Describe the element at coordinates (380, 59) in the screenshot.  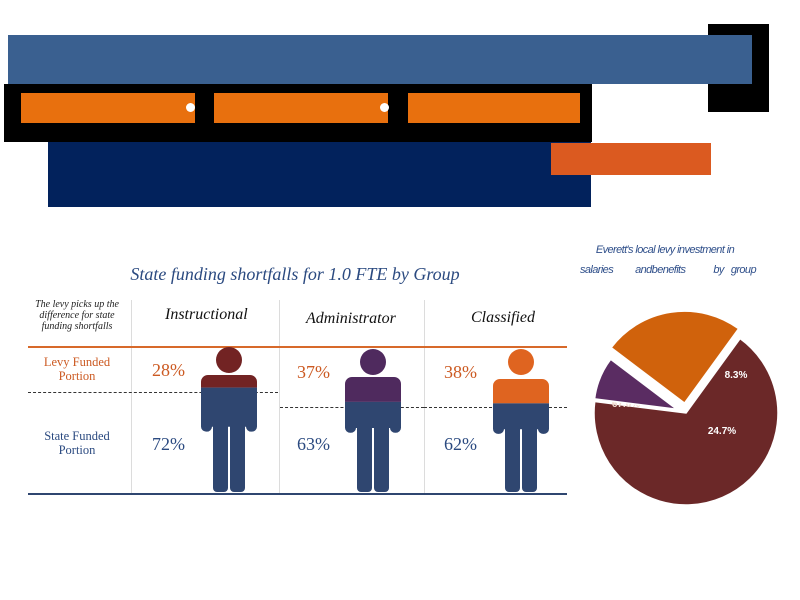
I see `header-blue-bar` at that location.